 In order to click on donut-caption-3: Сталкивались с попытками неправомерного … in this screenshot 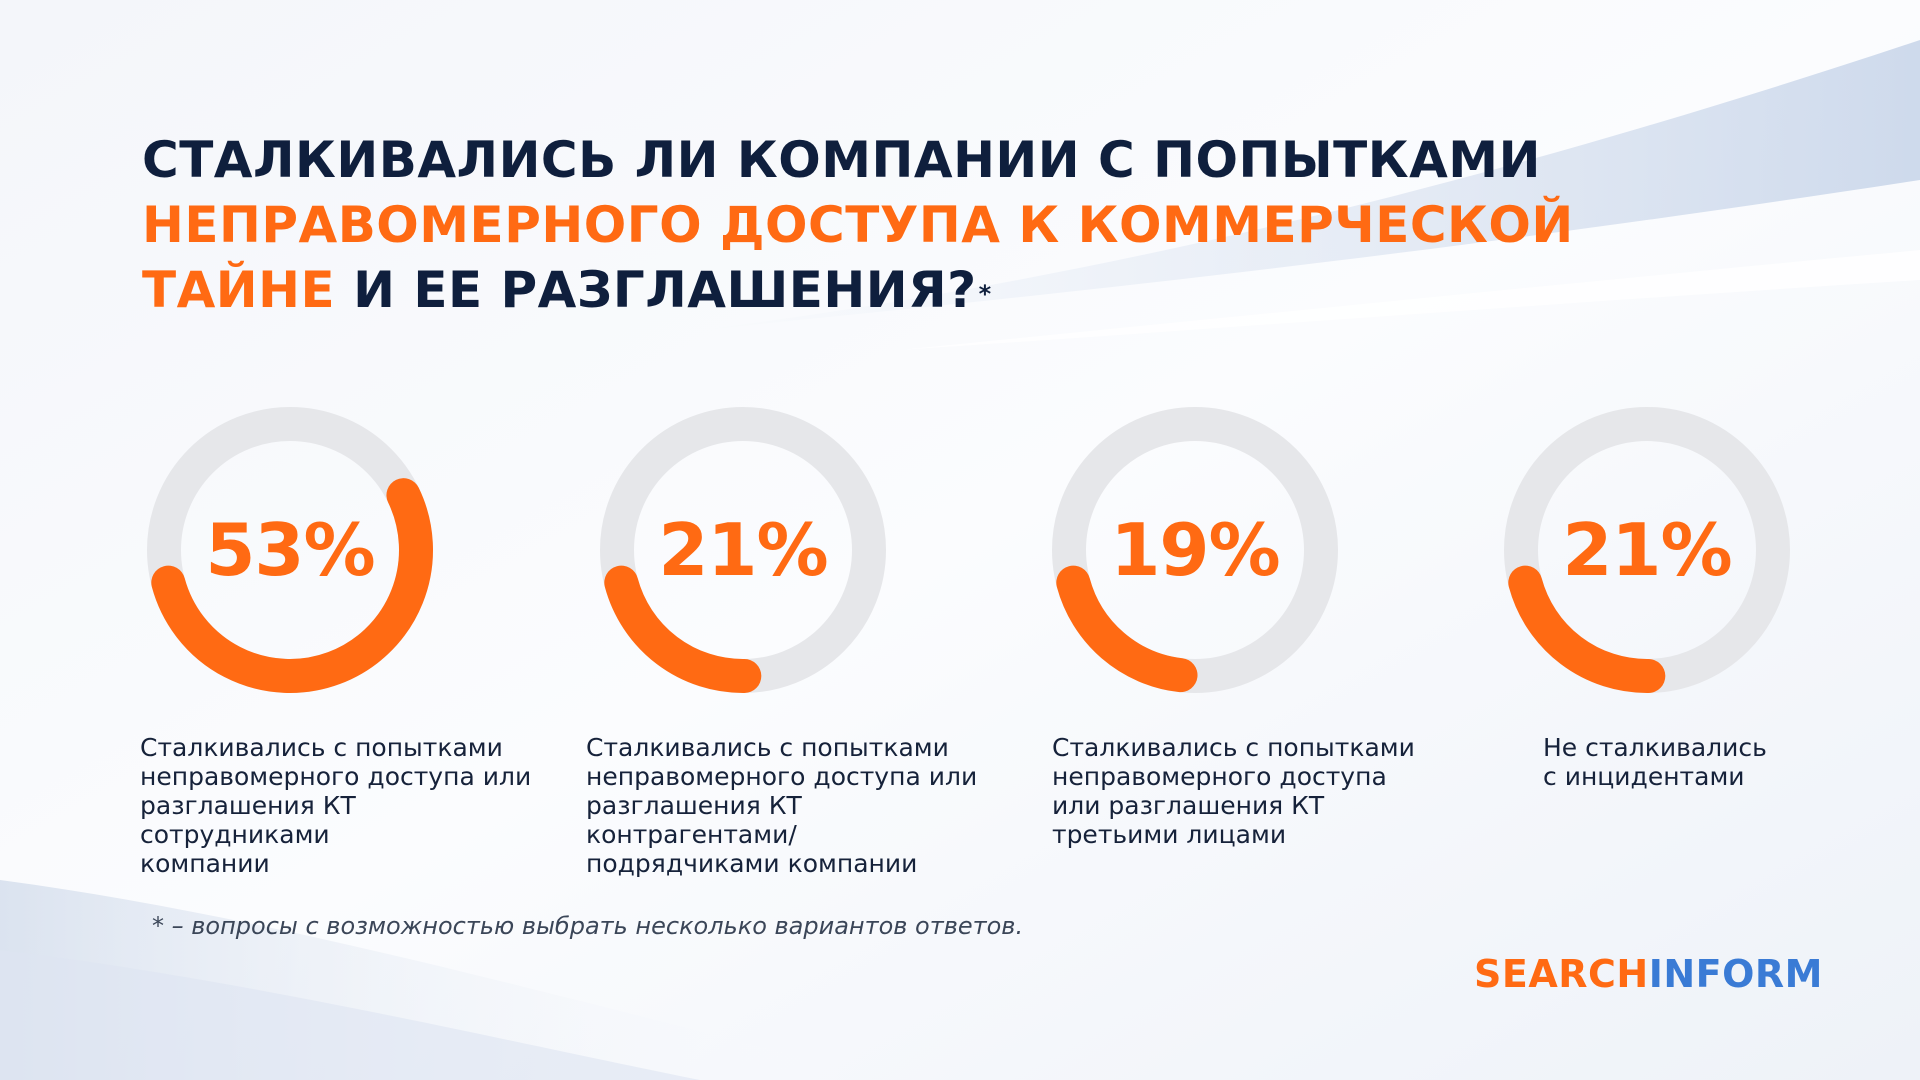, I will do `click(1233, 791)`.